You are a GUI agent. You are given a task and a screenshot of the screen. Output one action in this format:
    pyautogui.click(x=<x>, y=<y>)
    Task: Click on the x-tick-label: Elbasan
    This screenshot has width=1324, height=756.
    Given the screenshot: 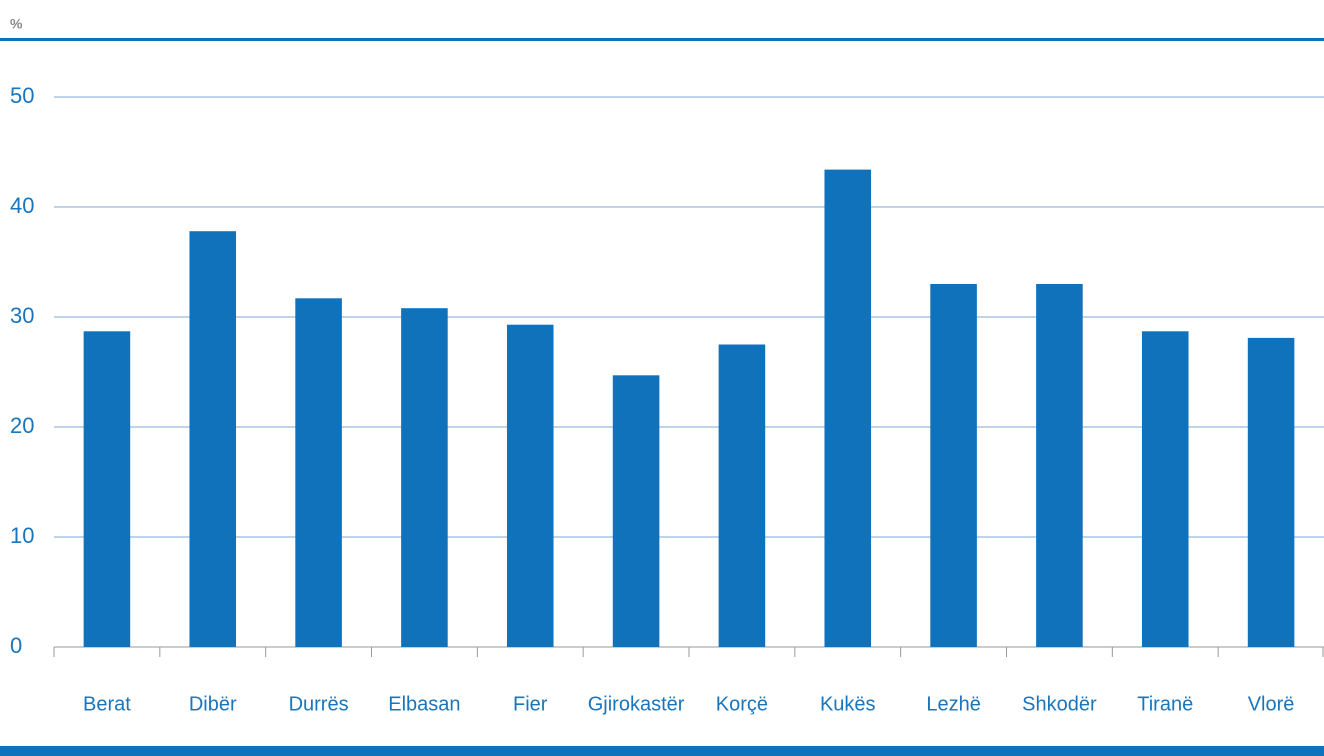 What is the action you would take?
    pyautogui.click(x=424, y=704)
    